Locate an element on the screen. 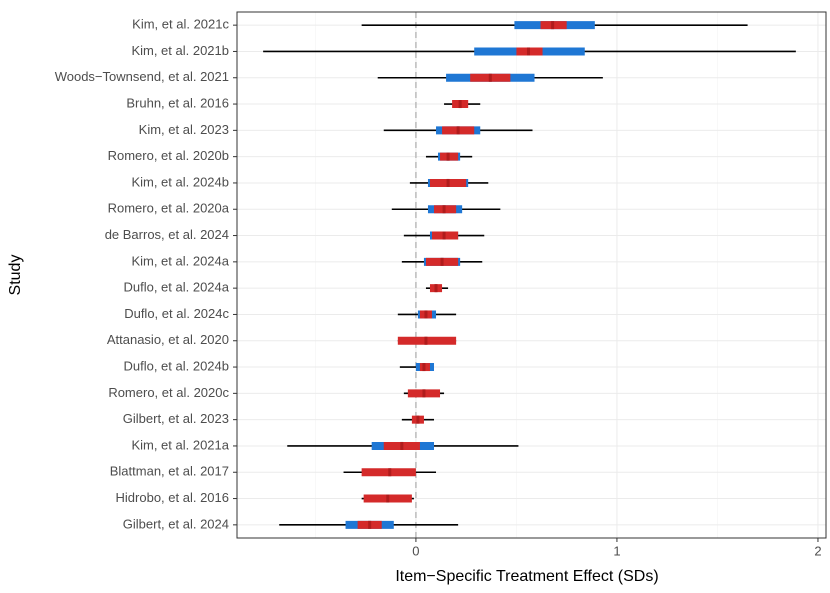  y-tick-label: Blattman, et al. 2017 is located at coordinates (169, 471).